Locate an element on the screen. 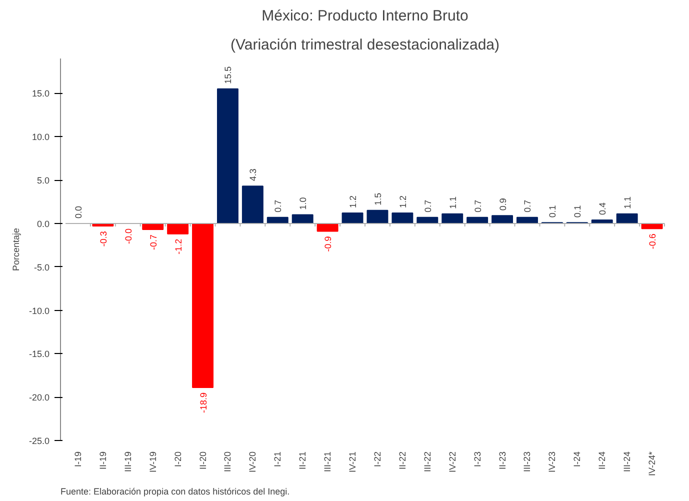  y-tick-label: -20.0 is located at coordinates (39, 397).